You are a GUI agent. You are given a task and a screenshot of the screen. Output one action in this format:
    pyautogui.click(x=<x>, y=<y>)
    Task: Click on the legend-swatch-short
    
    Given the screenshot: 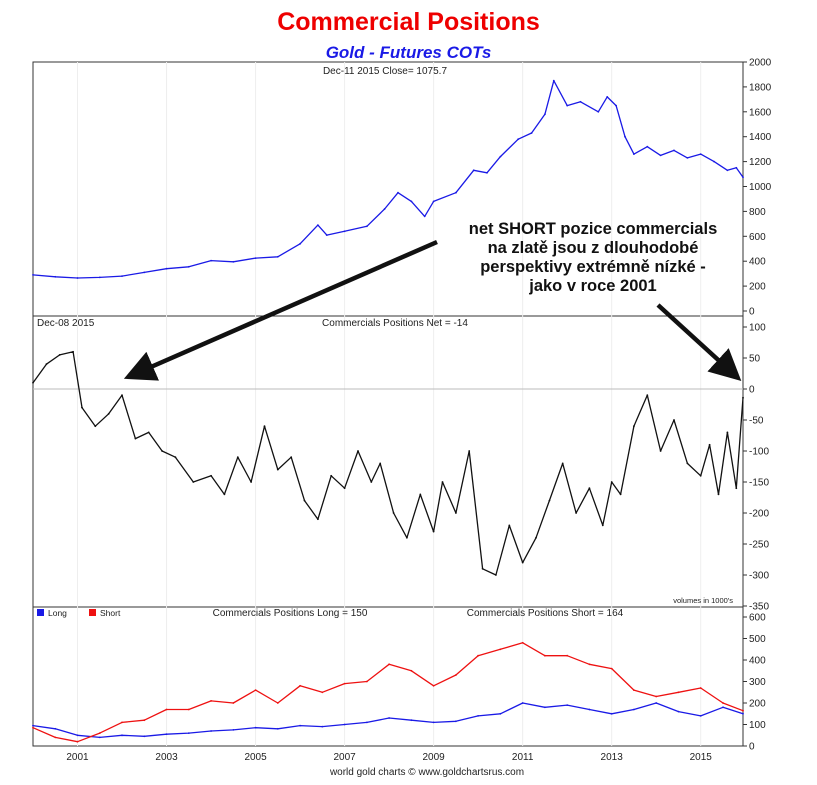 What is the action you would take?
    pyautogui.click(x=92, y=612)
    